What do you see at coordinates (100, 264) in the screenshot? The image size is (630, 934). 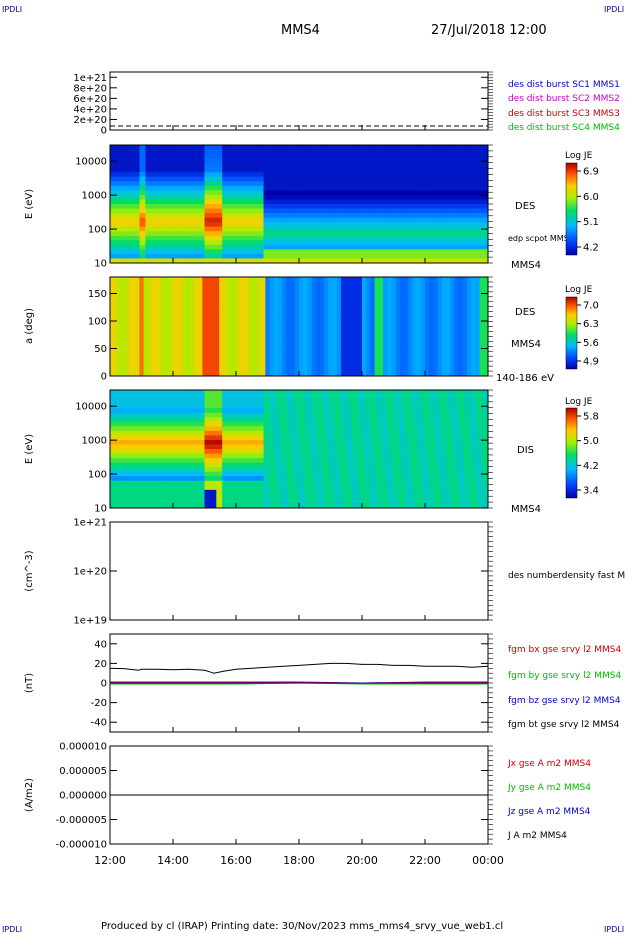 I see `ytick-label: 10` at bounding box center [100, 264].